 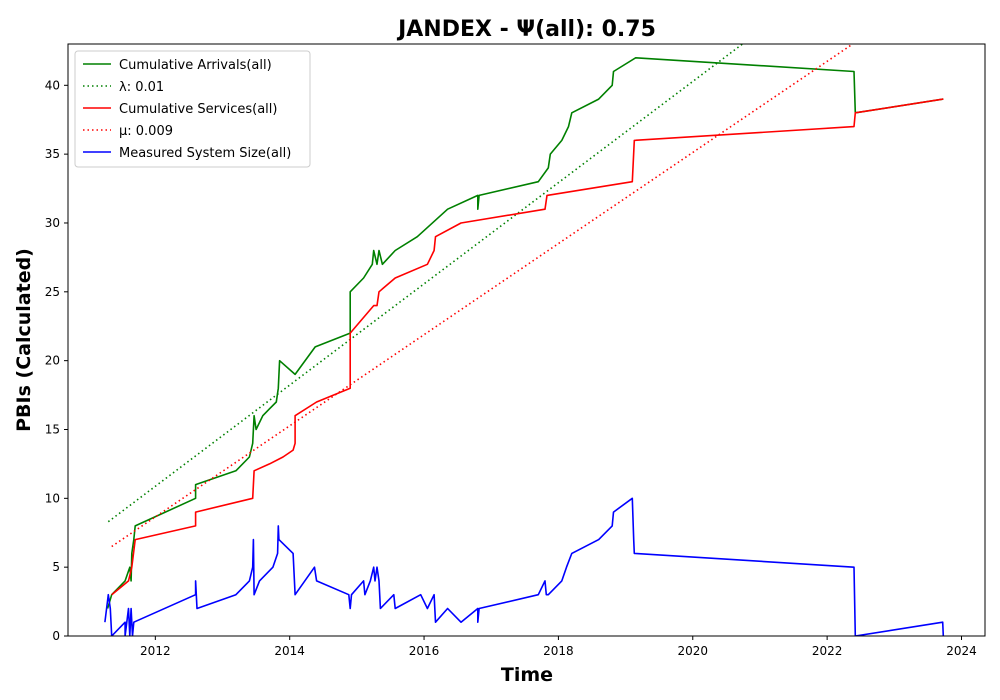 I want to click on x-tick-label: 2024, so click(x=961, y=651).